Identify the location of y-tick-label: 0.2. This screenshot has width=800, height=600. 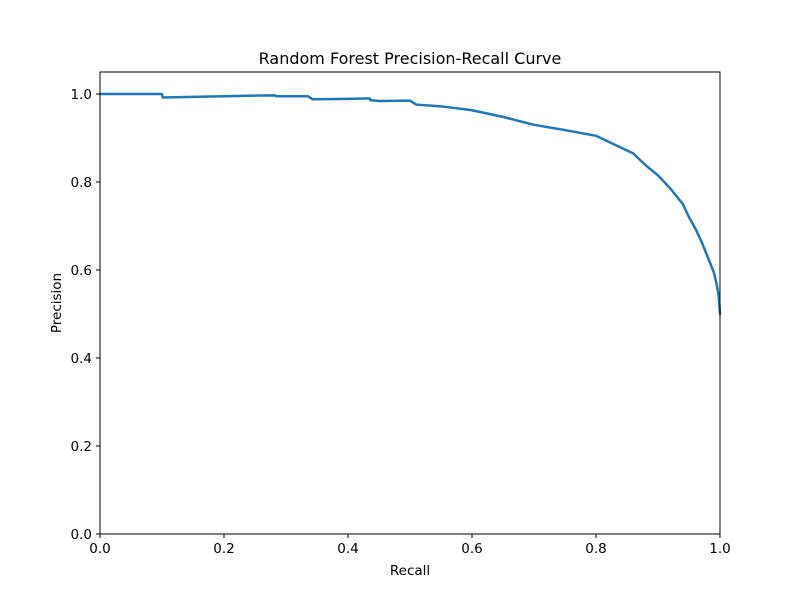
(81, 447).